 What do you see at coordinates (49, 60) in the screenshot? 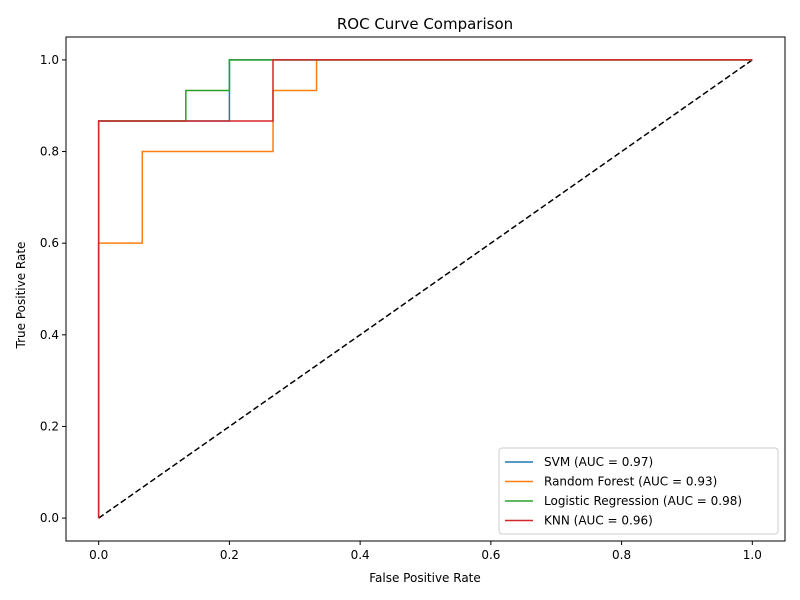
I see `y-tick-label: 1.0` at bounding box center [49, 60].